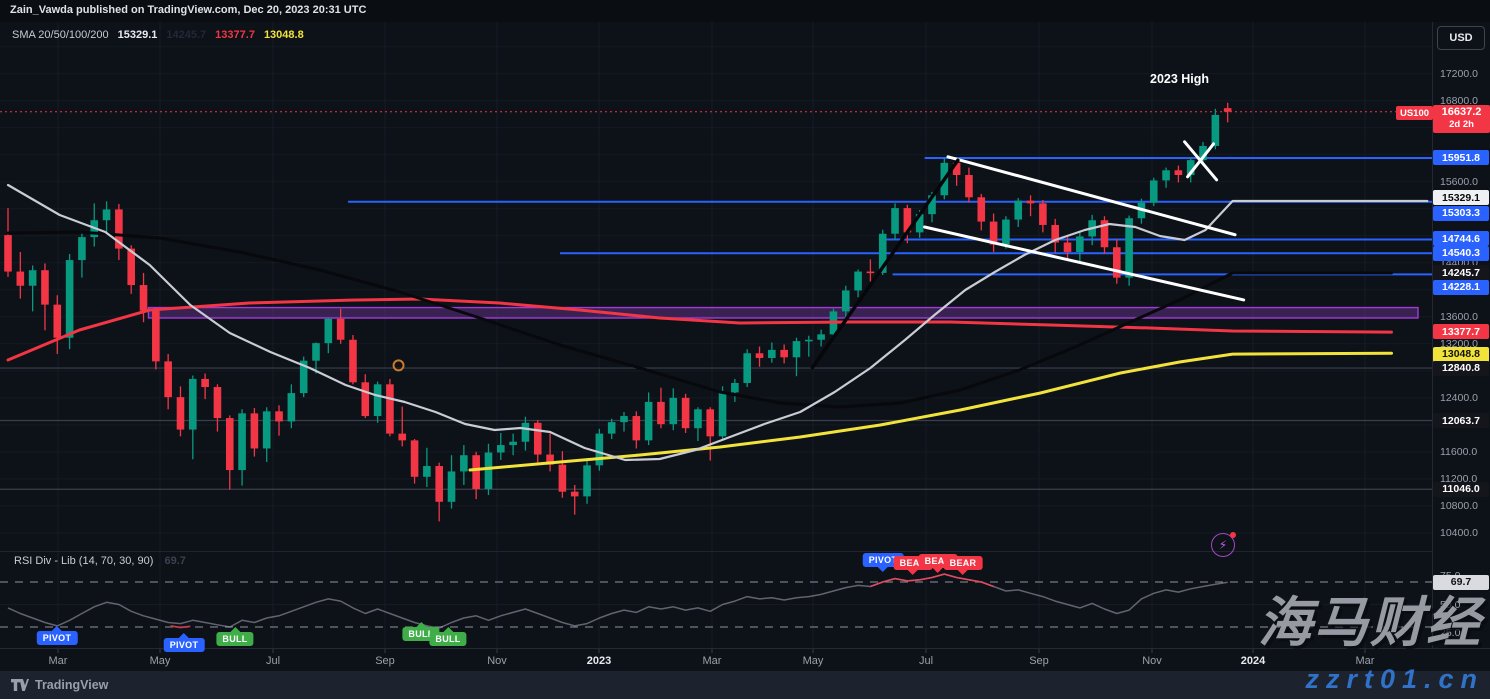 The image size is (1490, 699). Describe the element at coordinates (1180, 79) in the screenshot. I see `high-annotation-label: 2023 High` at that location.